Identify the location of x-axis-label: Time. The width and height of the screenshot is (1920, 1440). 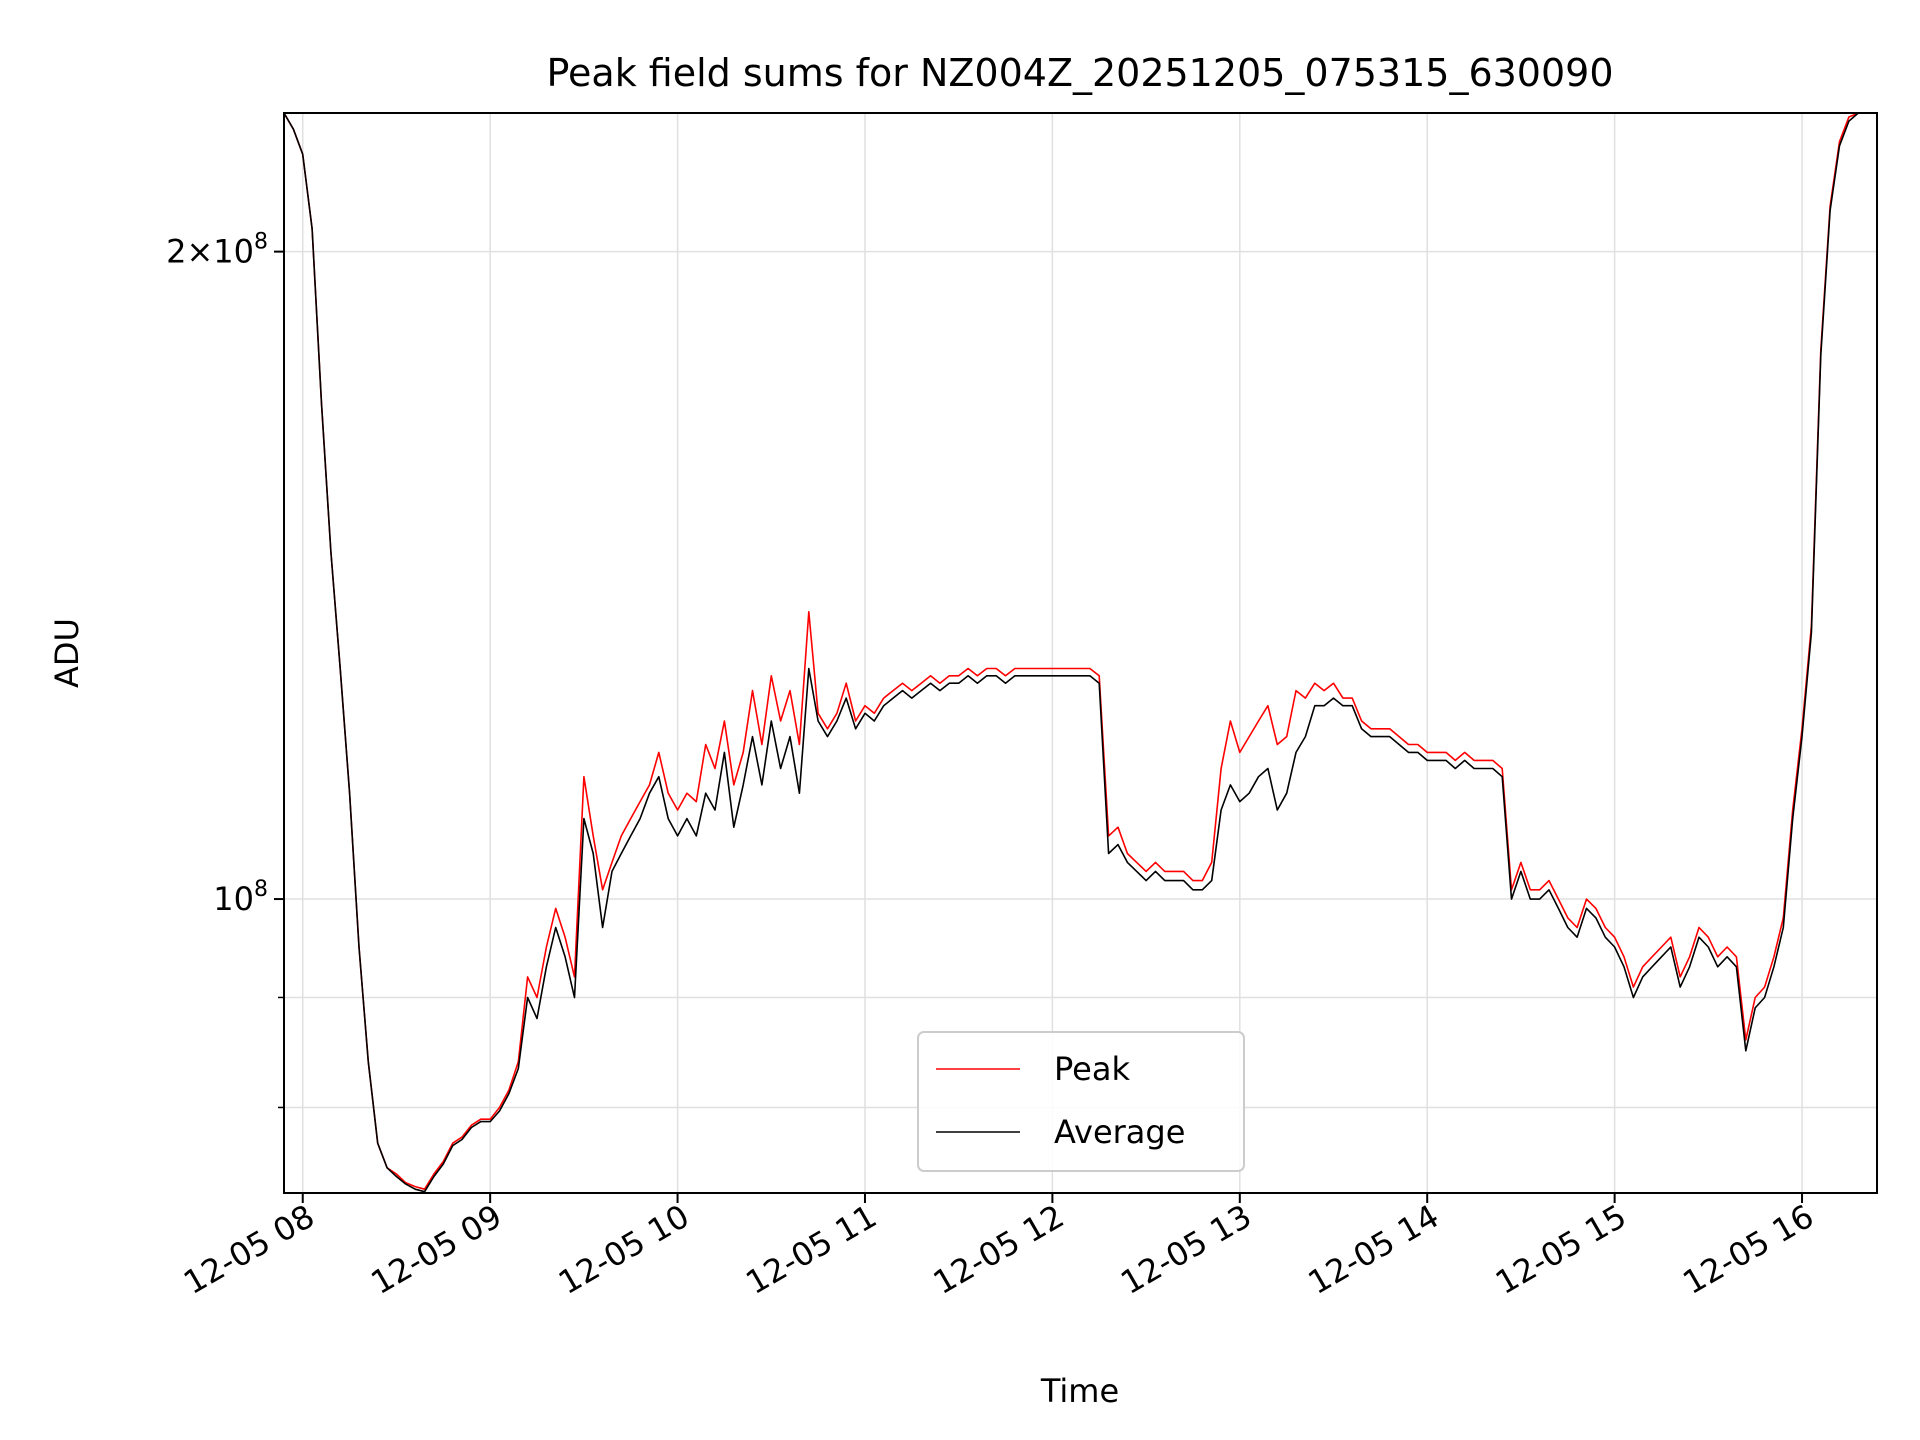
(1079, 1391).